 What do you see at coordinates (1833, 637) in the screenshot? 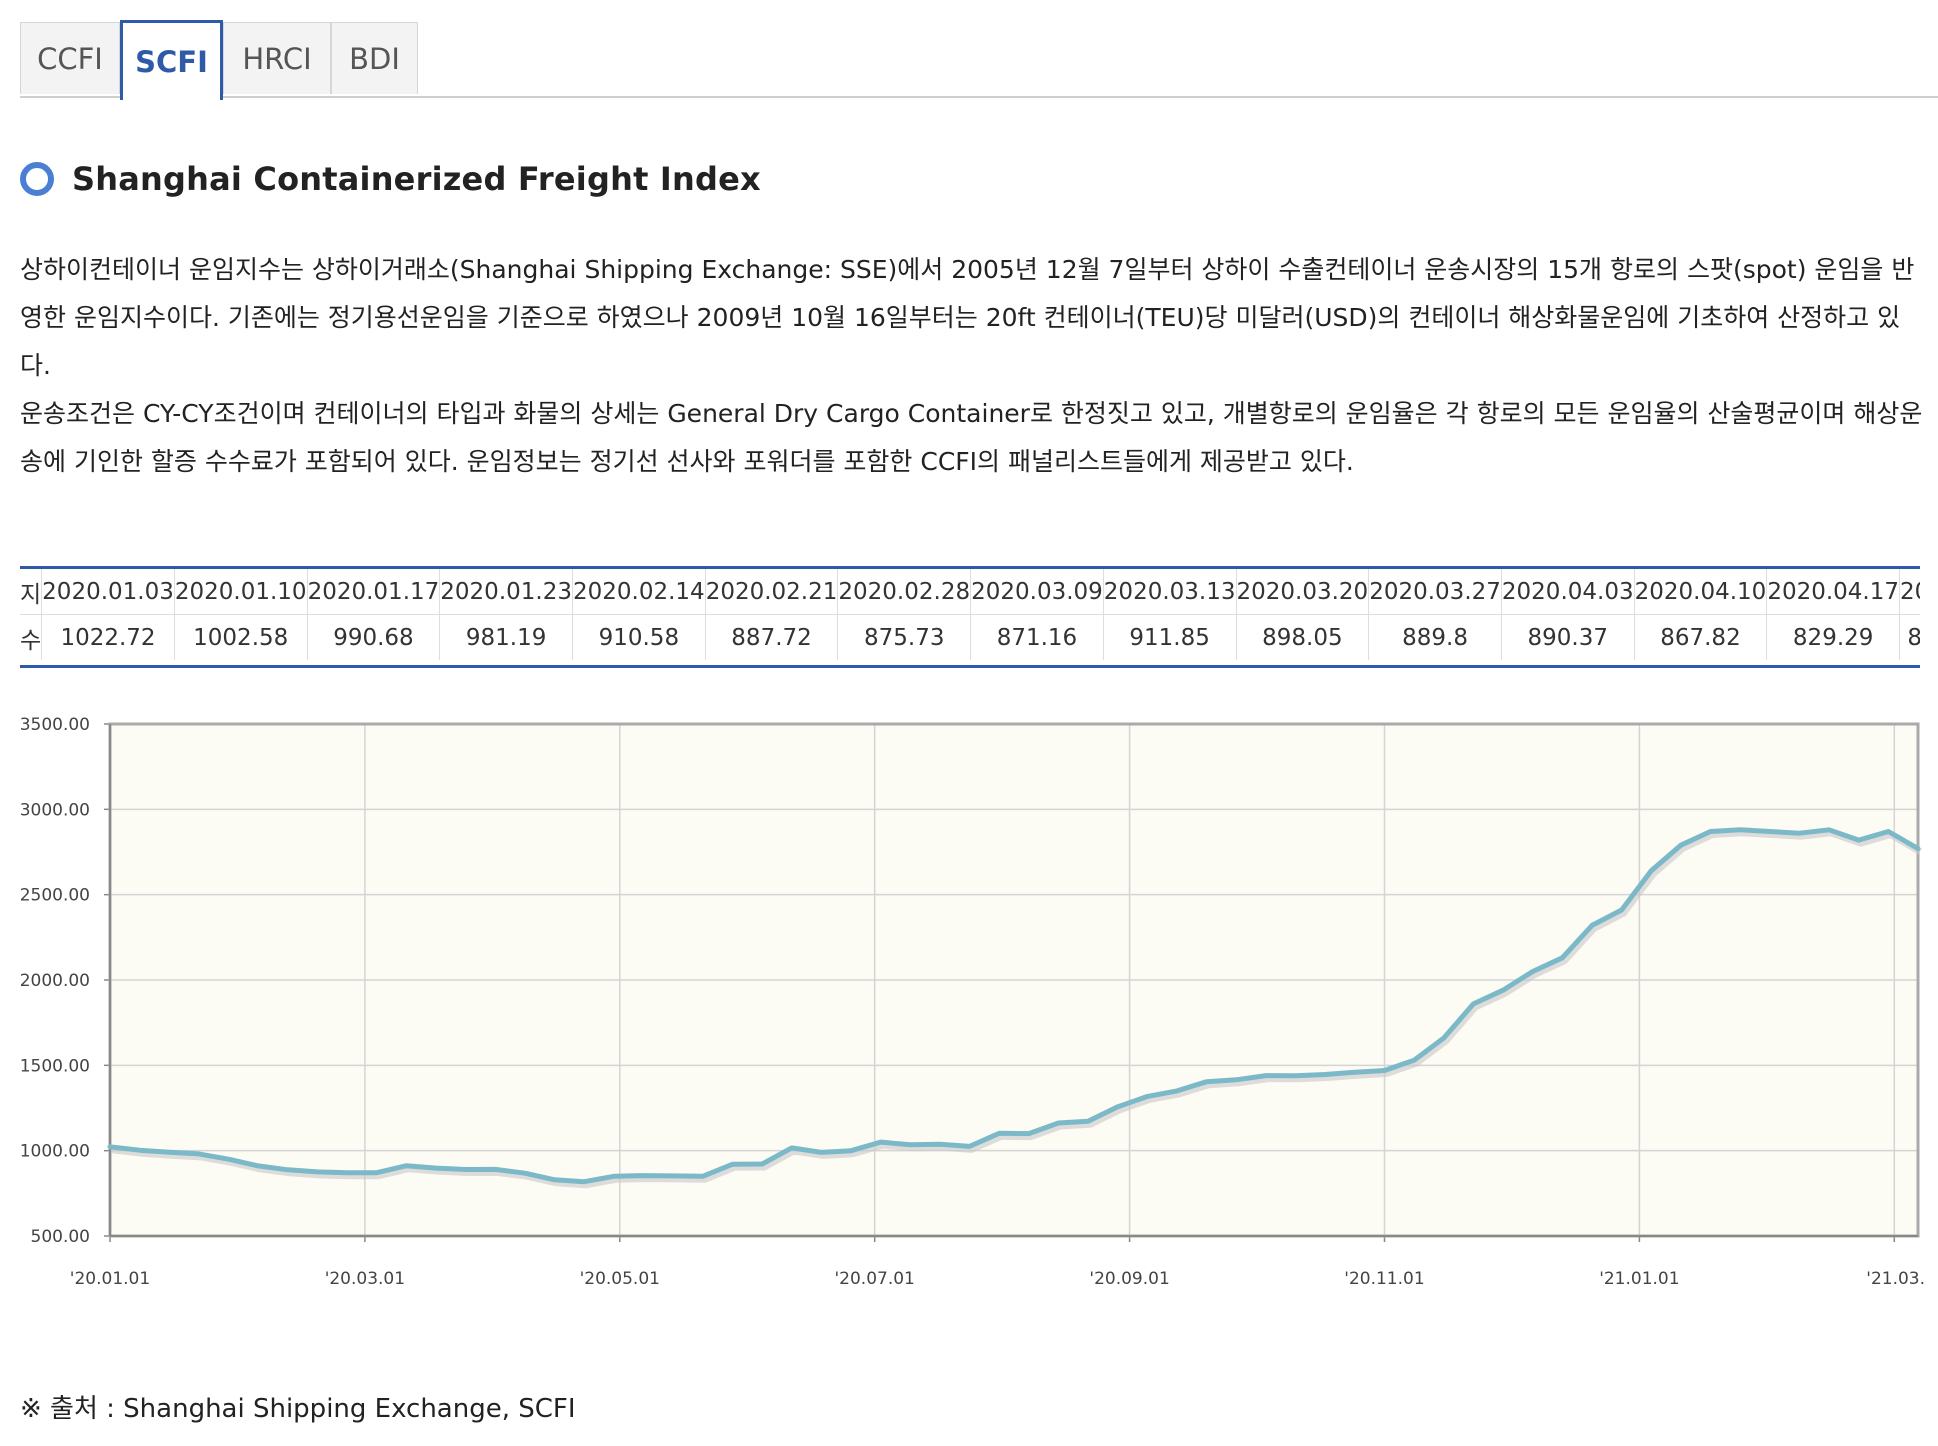
I see `table-value-cell: 829.29` at bounding box center [1833, 637].